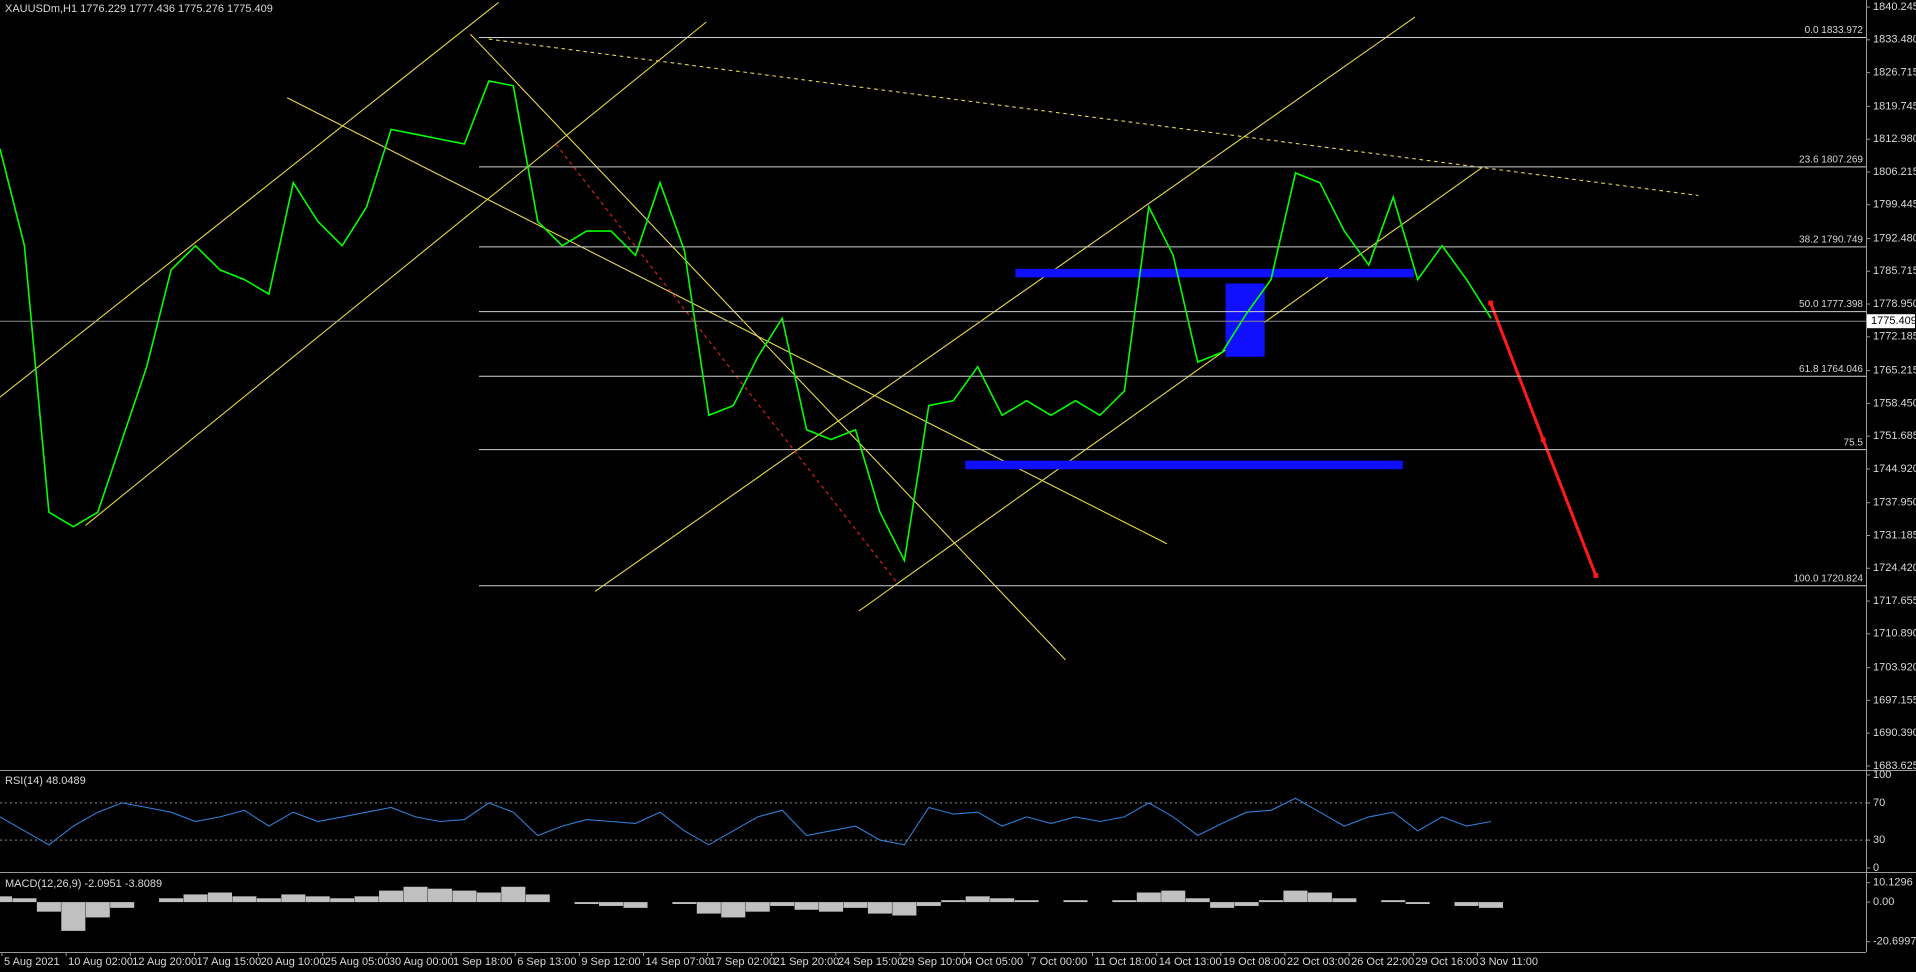 This screenshot has height=972, width=1916. I want to click on y-tick-label: 1731.185, so click(1894, 535).